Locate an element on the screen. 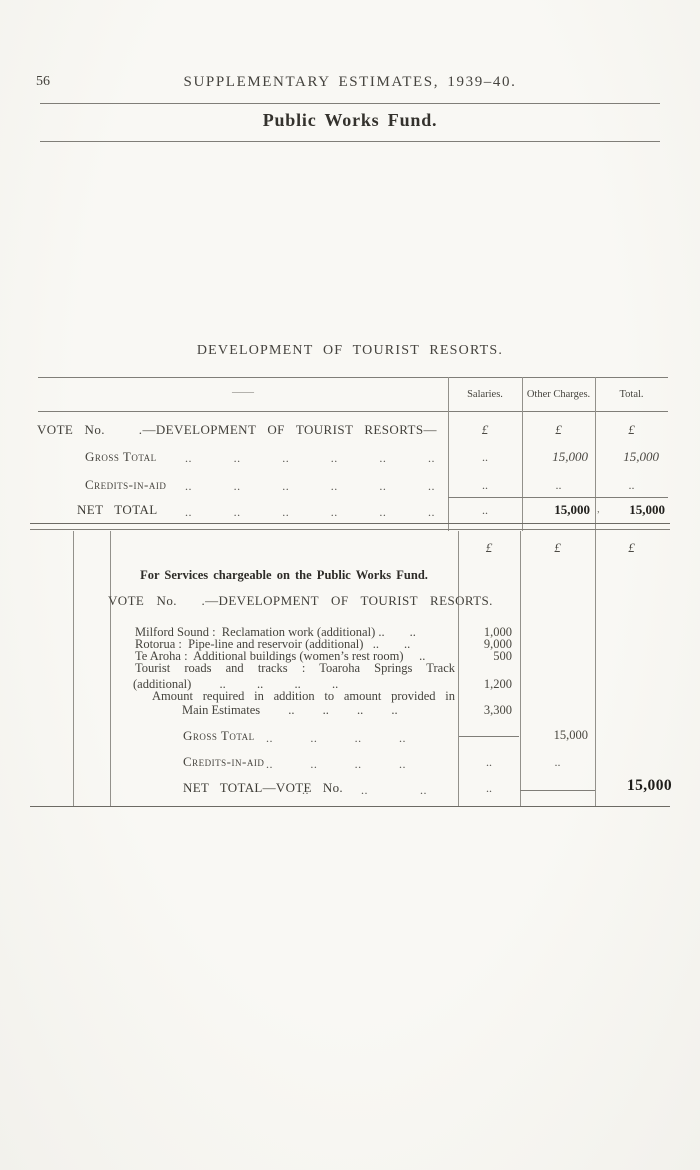 Image resolution: width=700 pixels, height=1170 pixels. detail-credits-salaries: .. is located at coordinates (489, 762).